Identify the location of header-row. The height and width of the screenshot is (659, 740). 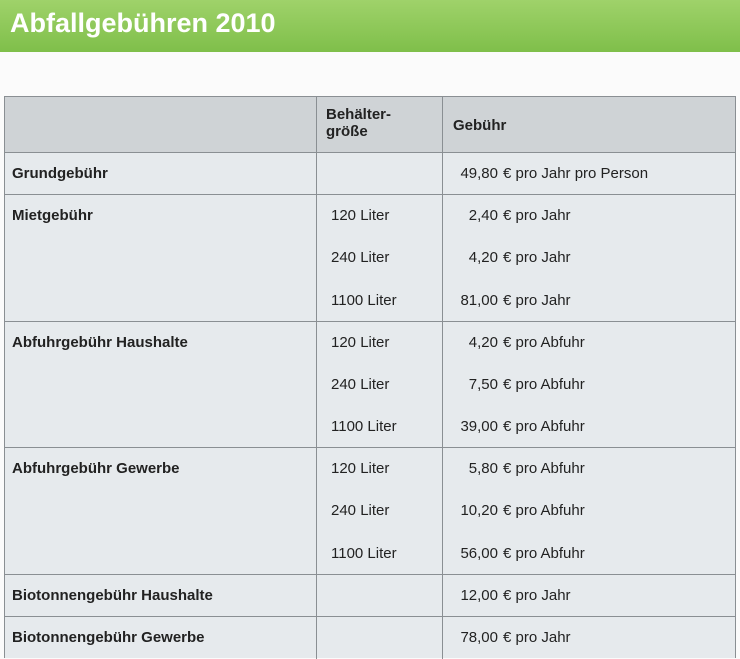
(370, 125).